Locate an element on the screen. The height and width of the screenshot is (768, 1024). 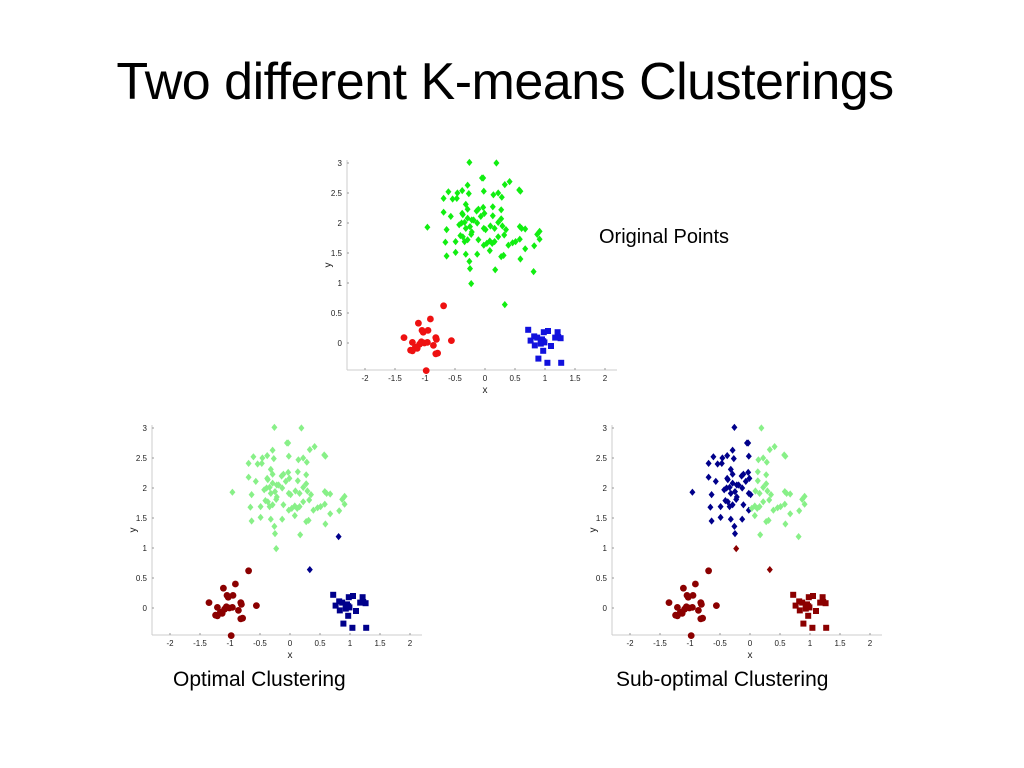
svg-text: 2 is located at coordinates (410, 643).